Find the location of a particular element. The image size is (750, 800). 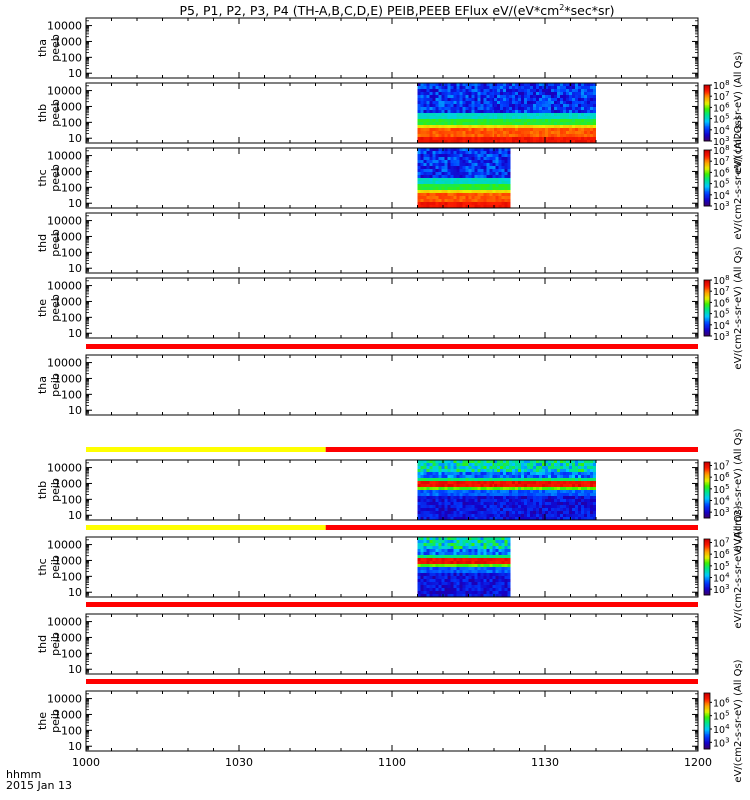

status-bar-yellow-thb-peib is located at coordinates (206, 449).